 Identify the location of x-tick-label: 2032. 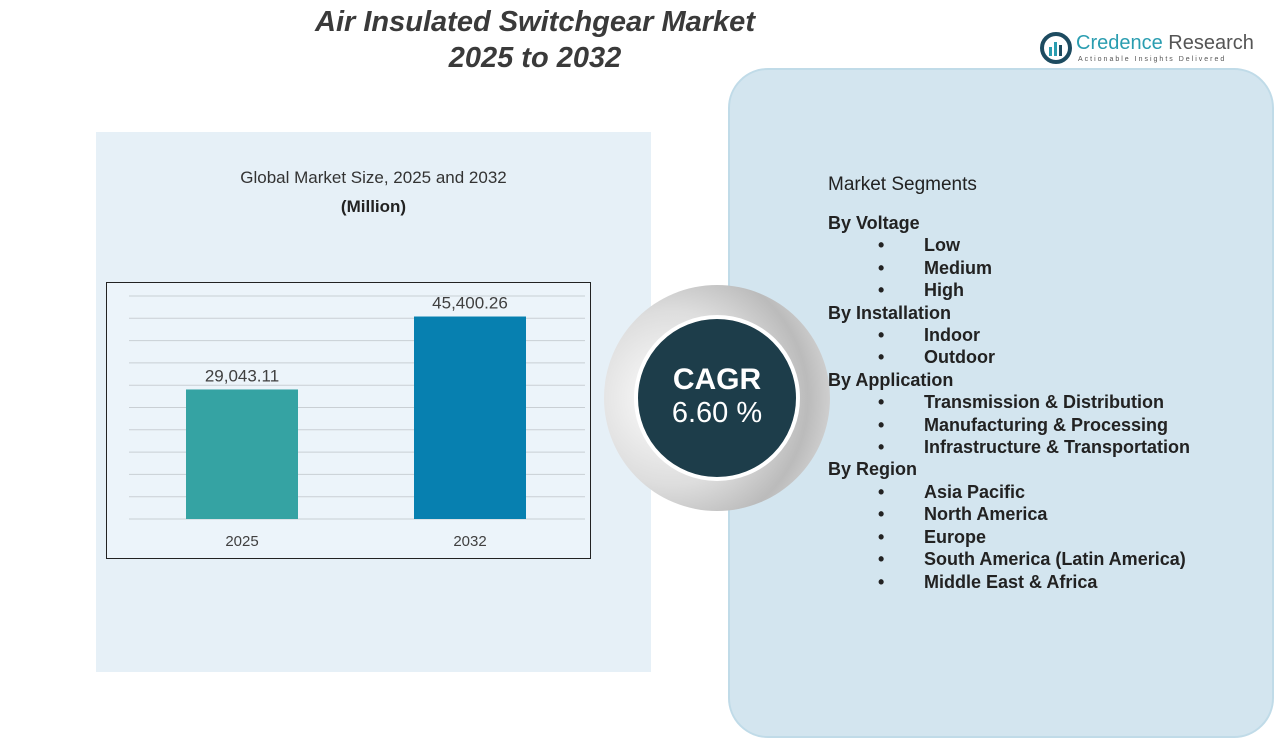
(469, 541).